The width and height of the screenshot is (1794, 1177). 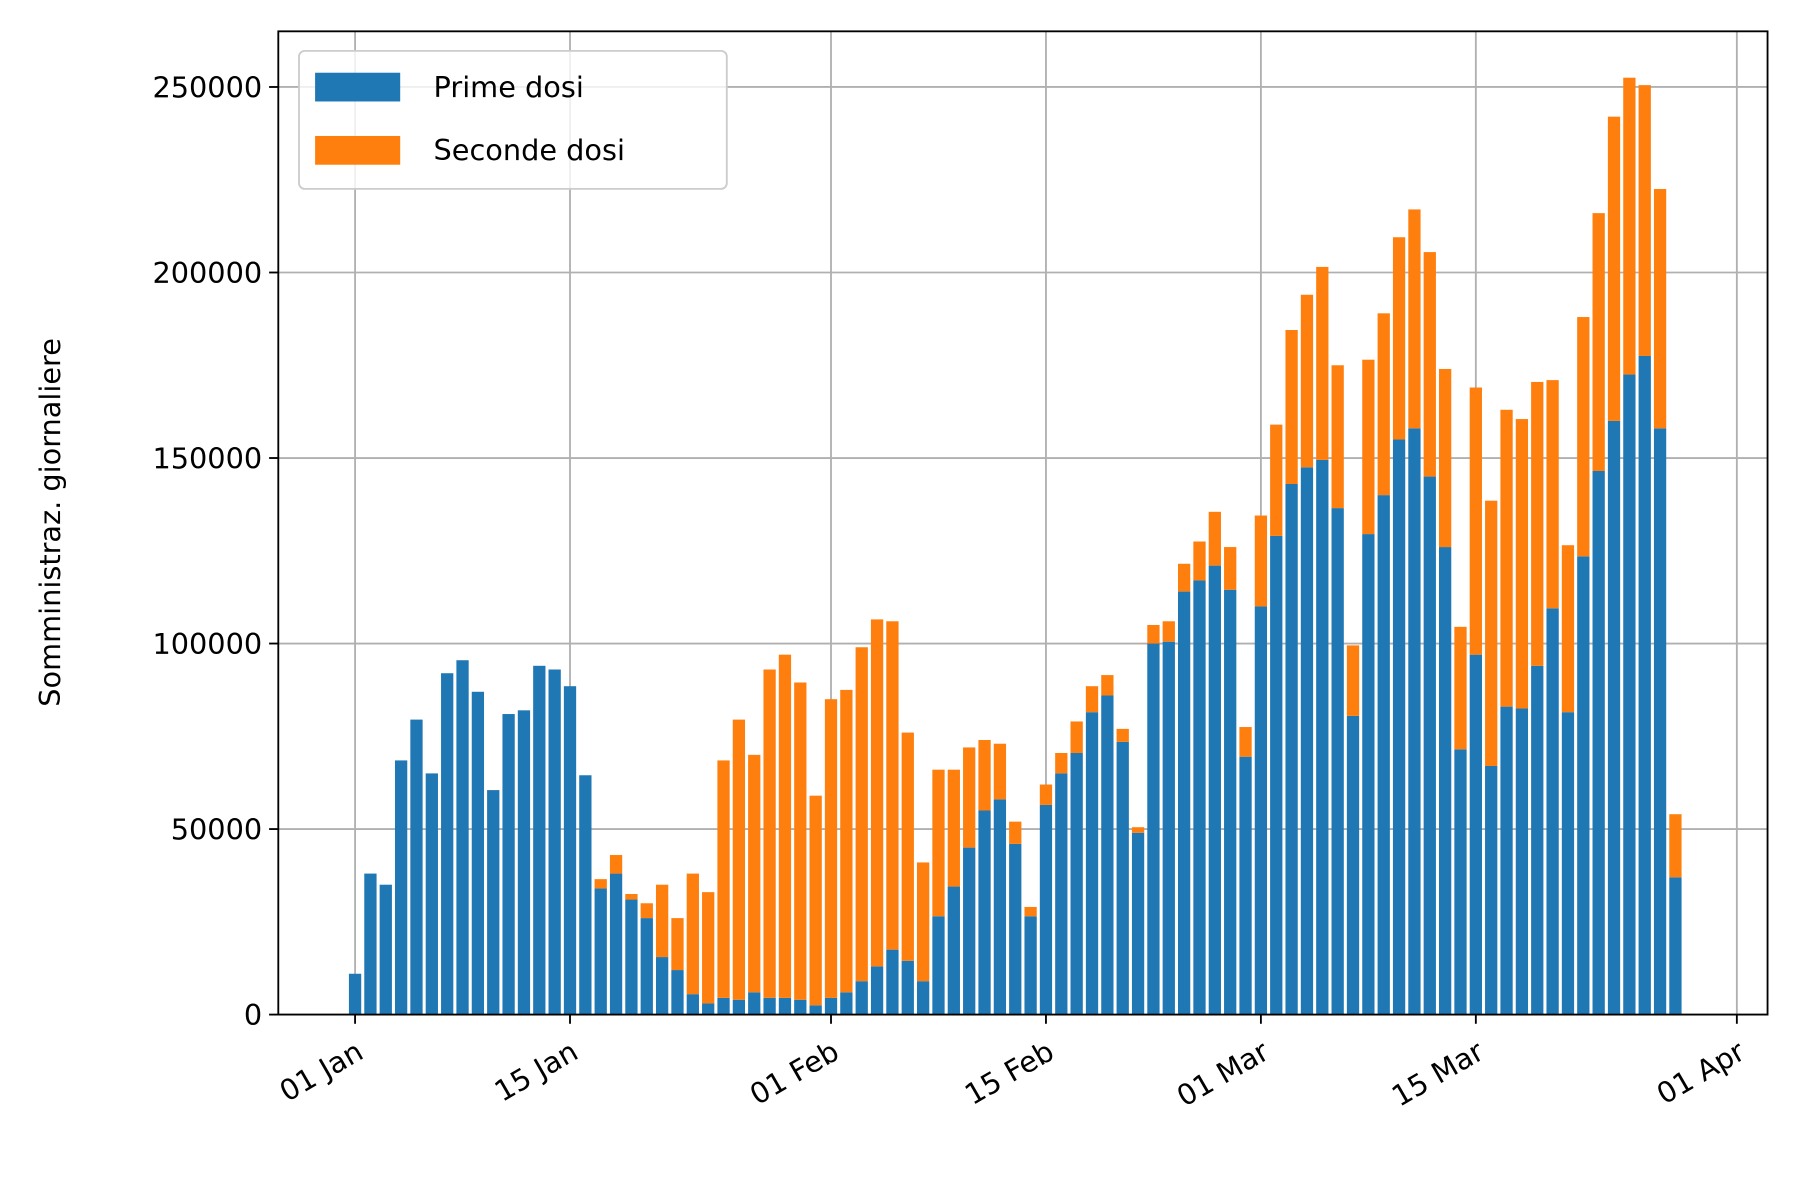 I want to click on x-tick-label: 15 Jan, so click(x=536, y=1071).